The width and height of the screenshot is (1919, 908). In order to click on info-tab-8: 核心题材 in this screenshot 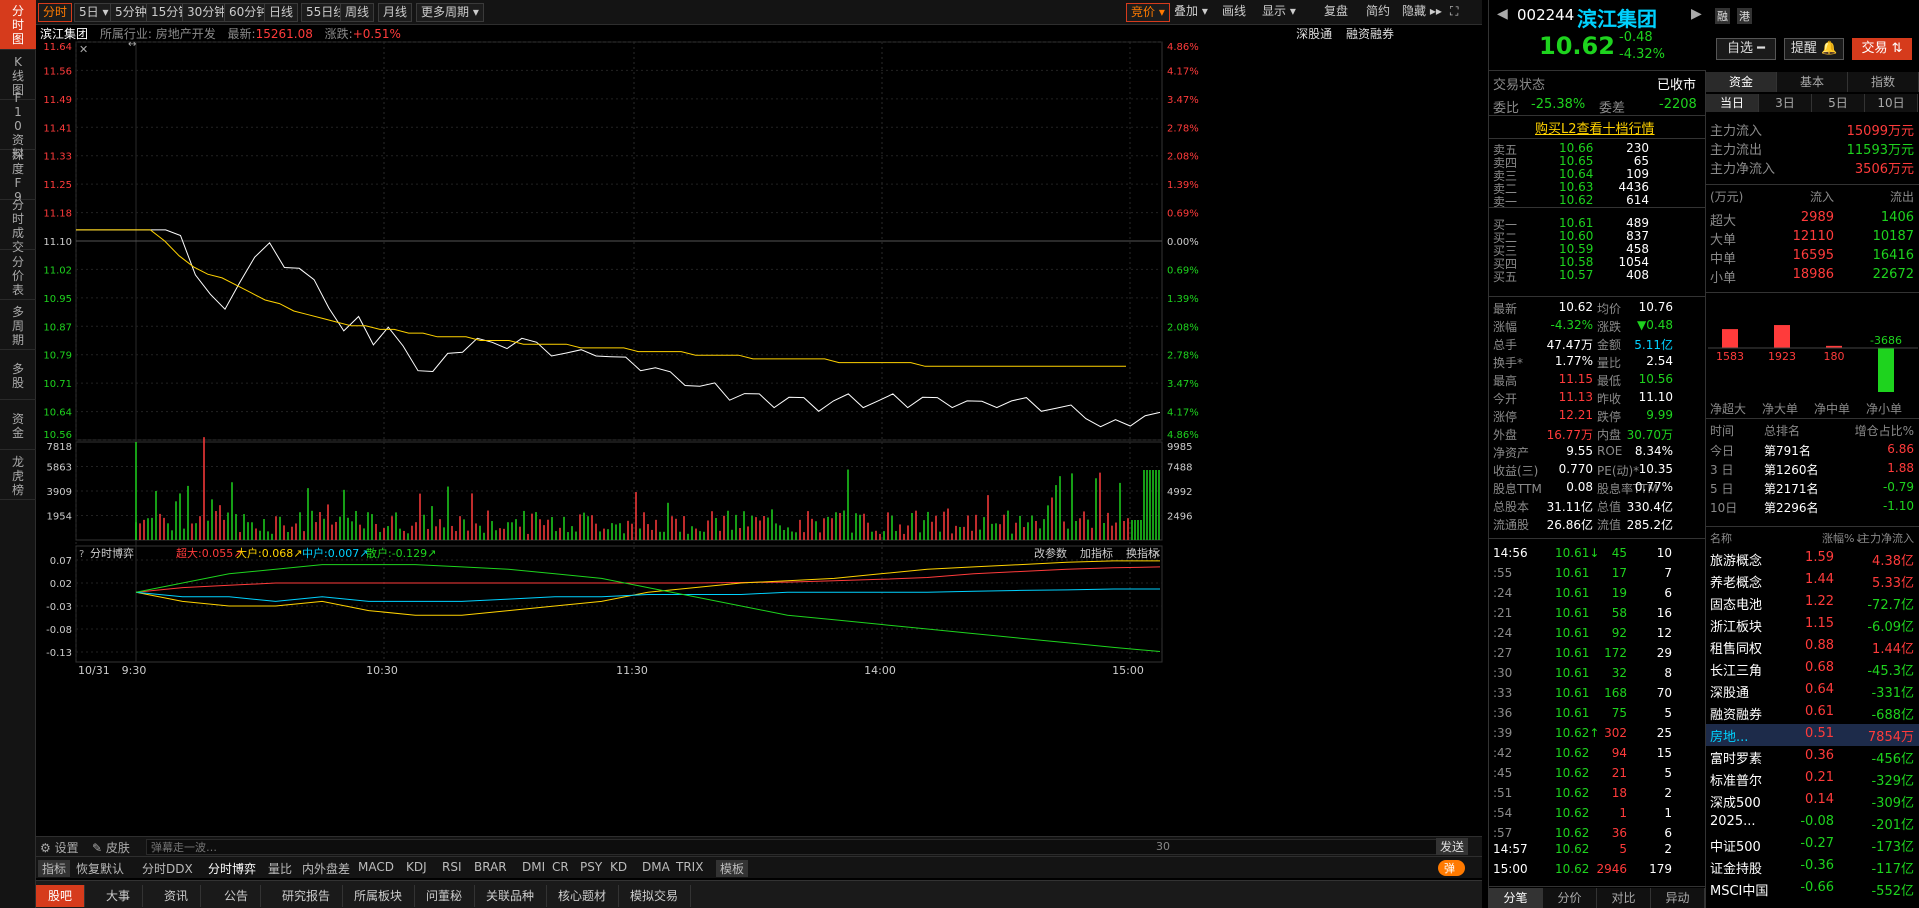, I will do `click(583, 896)`.